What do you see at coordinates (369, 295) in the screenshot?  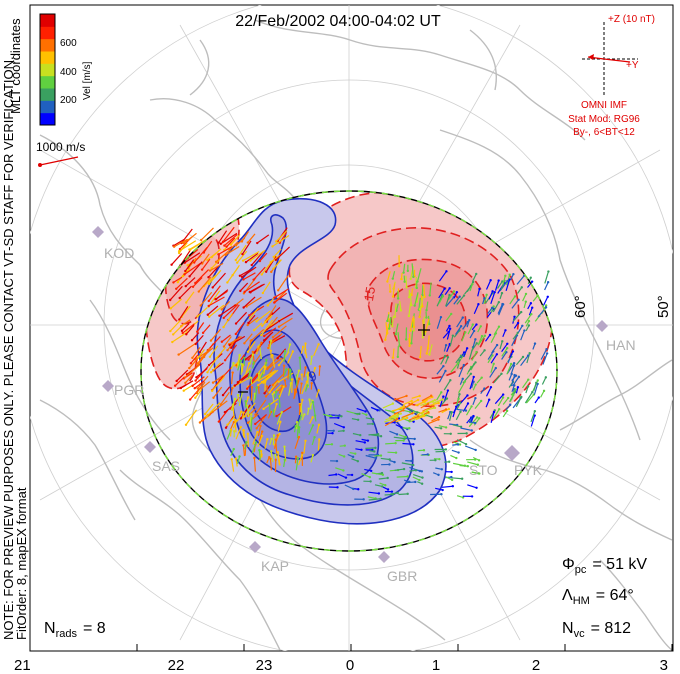 I see `contour-label-positive: -15` at bounding box center [369, 295].